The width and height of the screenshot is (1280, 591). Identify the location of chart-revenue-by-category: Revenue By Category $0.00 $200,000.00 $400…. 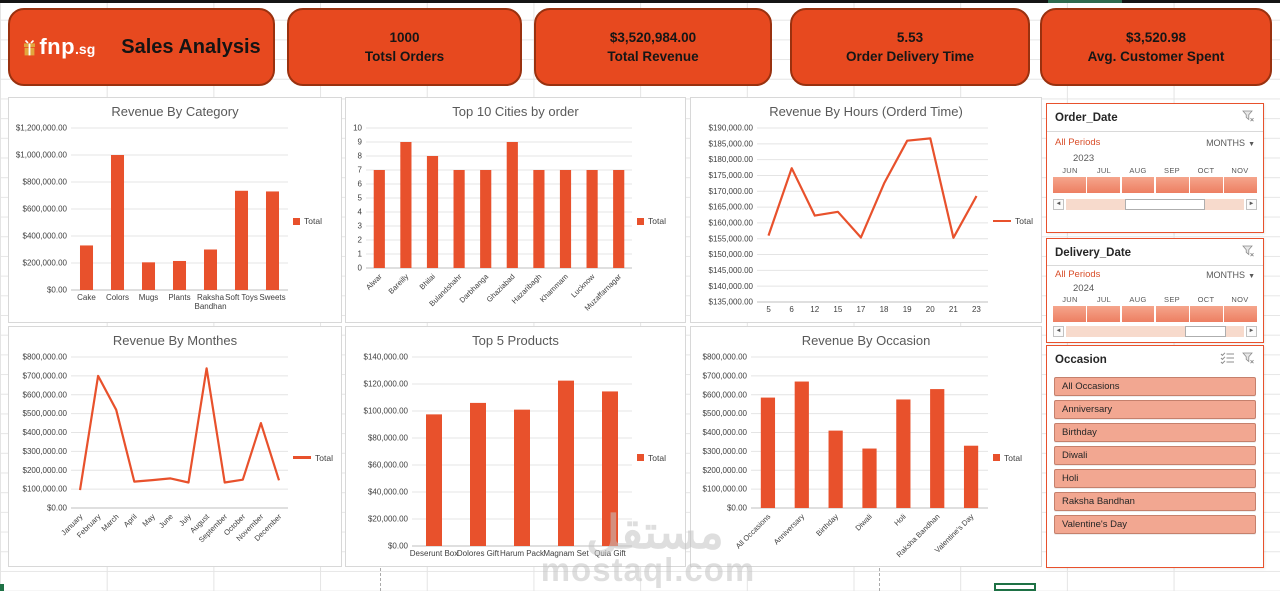
(175, 210).